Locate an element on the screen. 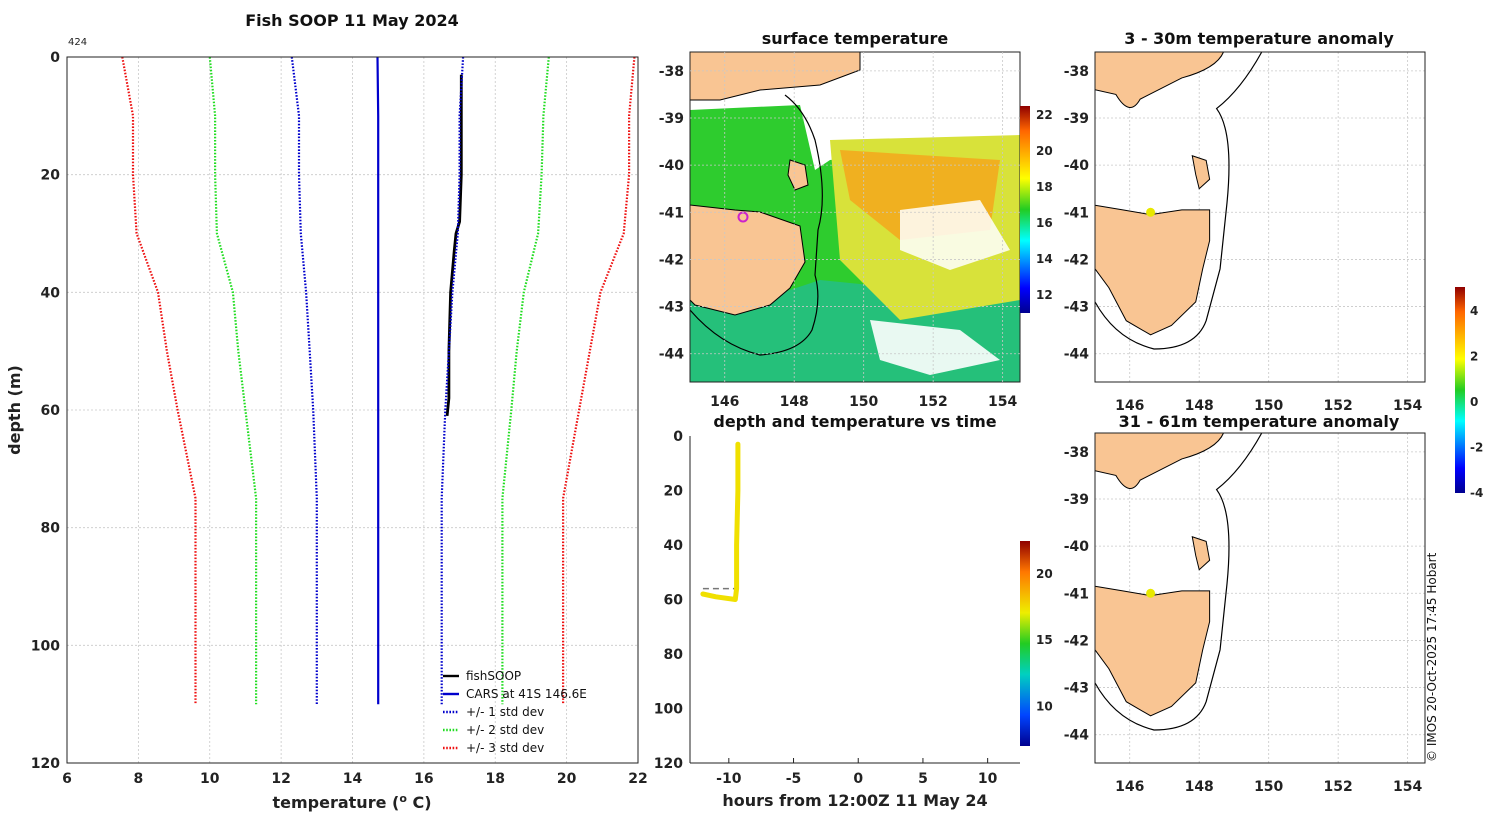 The height and width of the screenshot is (820, 1500). profile-xtick-label: 6 is located at coordinates (67, 779).